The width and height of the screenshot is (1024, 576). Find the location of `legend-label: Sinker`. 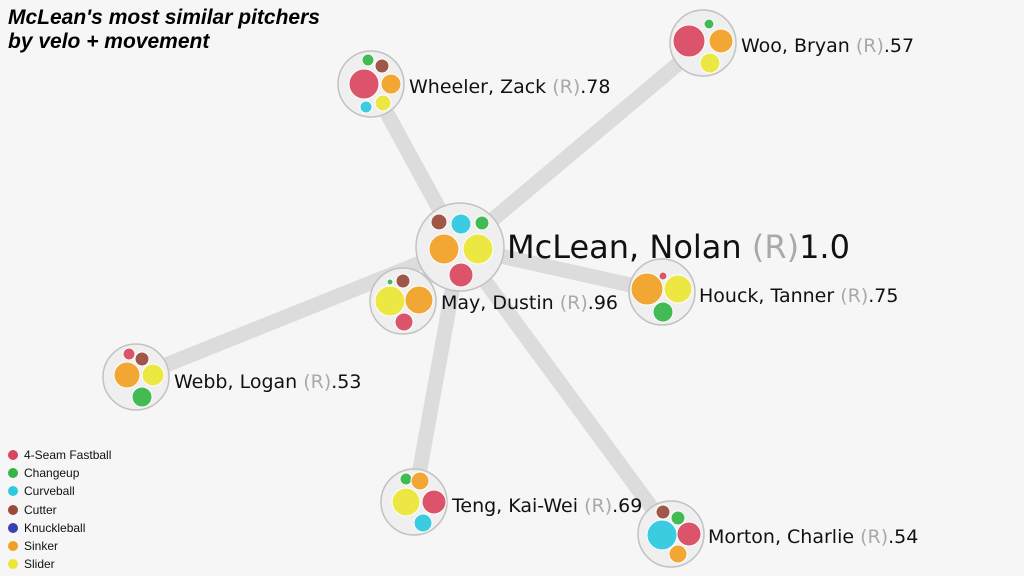

legend-label: Sinker is located at coordinates (41, 546).